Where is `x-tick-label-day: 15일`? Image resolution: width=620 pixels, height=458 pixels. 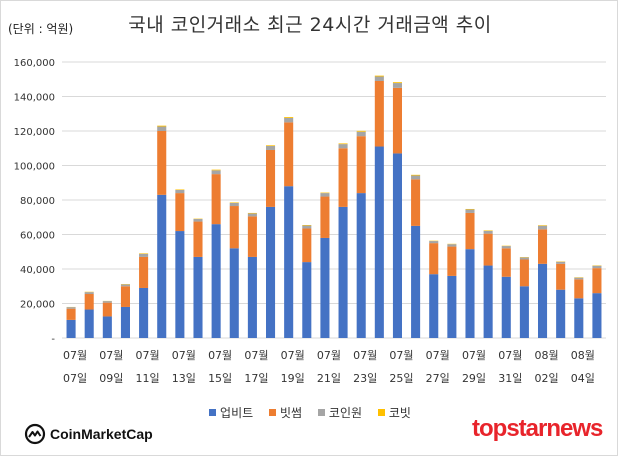
x-tick-label-day: 15일 is located at coordinates (220, 378).